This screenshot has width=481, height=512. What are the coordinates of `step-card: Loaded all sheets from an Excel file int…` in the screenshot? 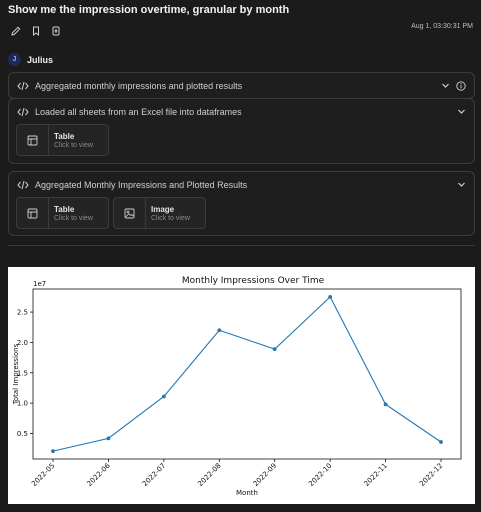 It's located at (241, 131).